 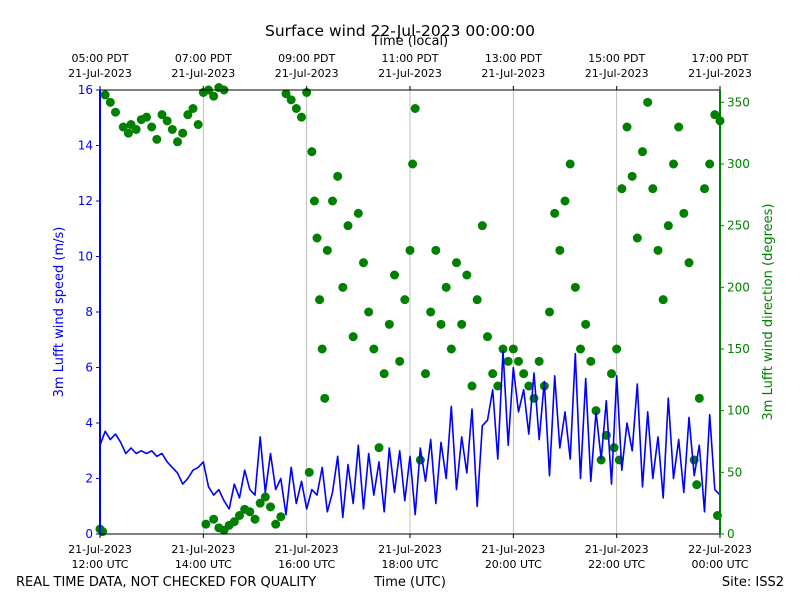 What do you see at coordinates (99, 564) in the screenshot?
I see `x-tick-label: 12:00 UTC` at bounding box center [99, 564].